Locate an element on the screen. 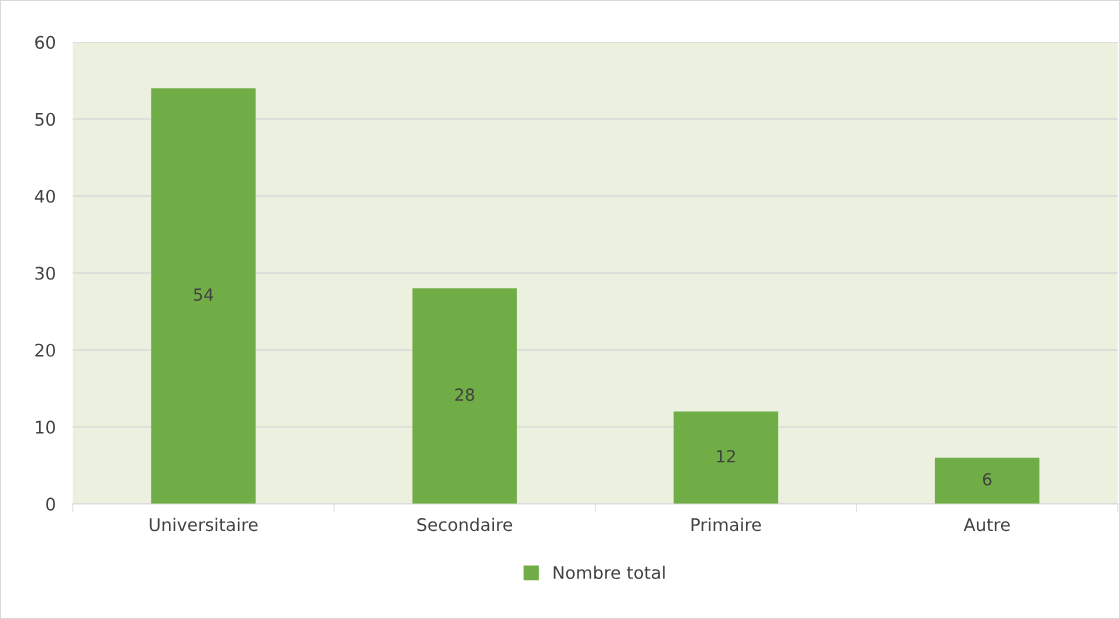 The width and height of the screenshot is (1120, 619). y-tick-label: 50 is located at coordinates (45, 119).